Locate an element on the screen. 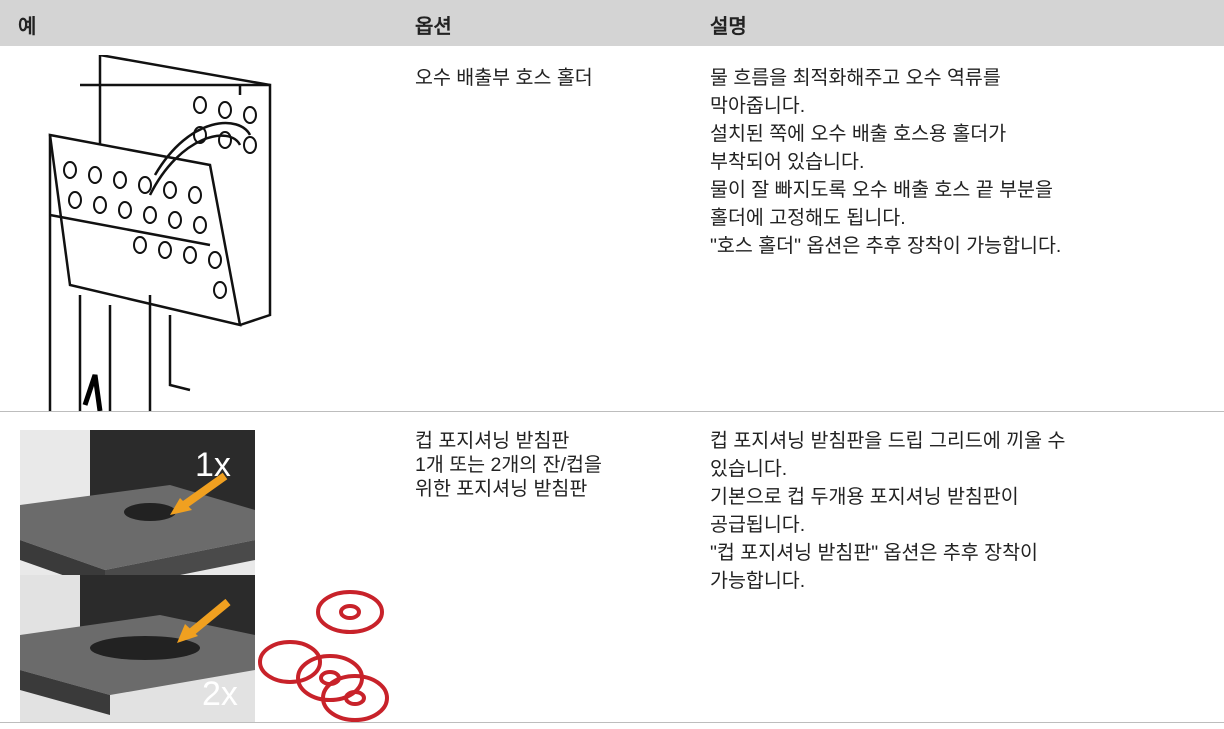 The image size is (1224, 729). option-cell: 오수 배출부 호스 홀더 is located at coordinates (504, 78).